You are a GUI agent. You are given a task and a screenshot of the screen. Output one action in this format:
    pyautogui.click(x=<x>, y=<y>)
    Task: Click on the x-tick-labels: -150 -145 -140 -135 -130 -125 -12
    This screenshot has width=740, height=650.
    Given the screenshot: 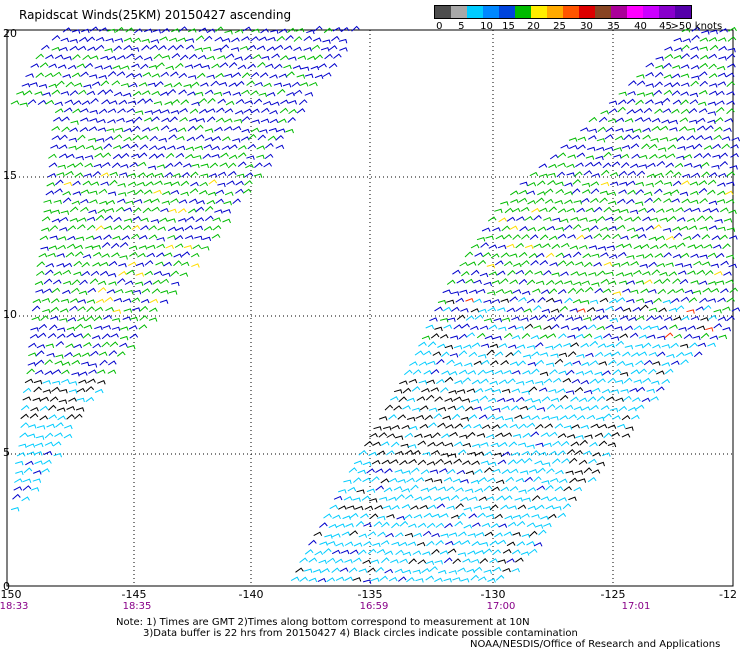 What is the action you would take?
    pyautogui.click(x=368, y=594)
    